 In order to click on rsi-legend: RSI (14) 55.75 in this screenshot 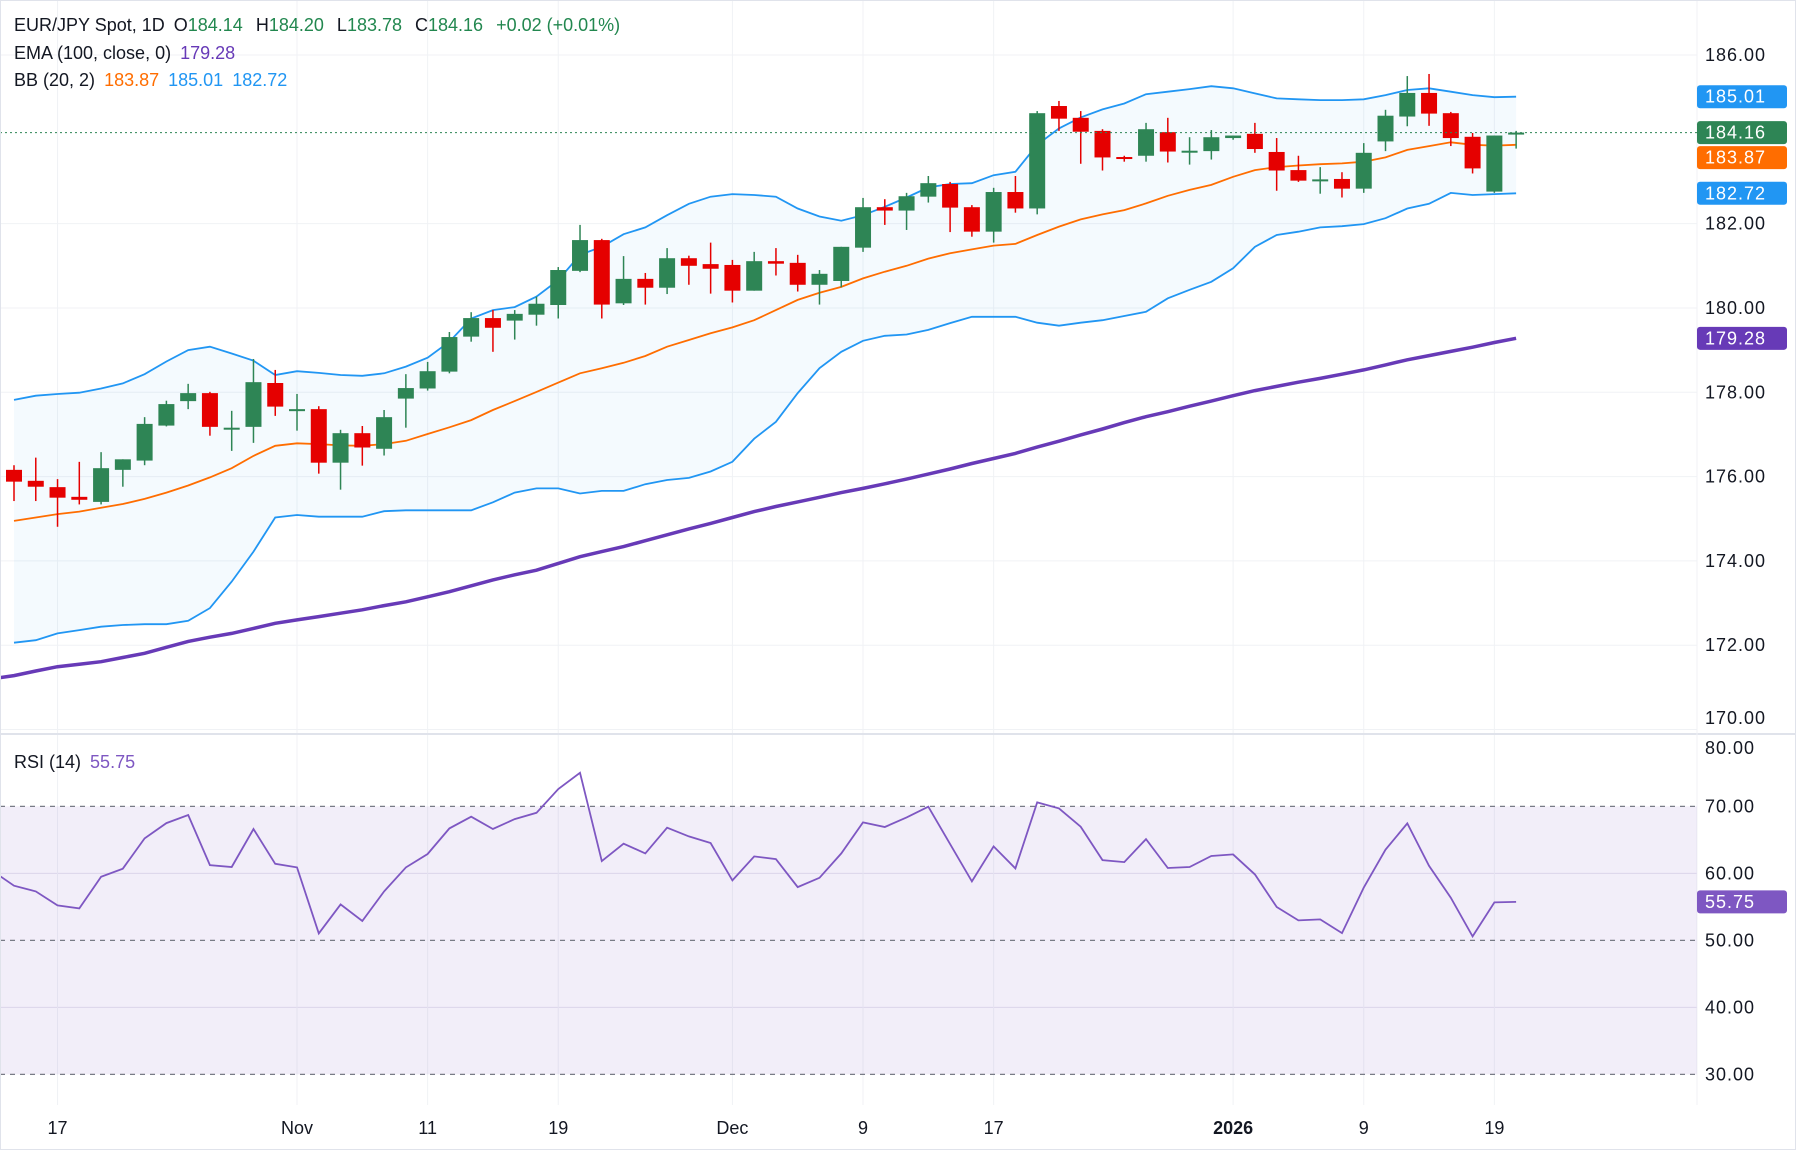, I will do `click(76, 762)`.